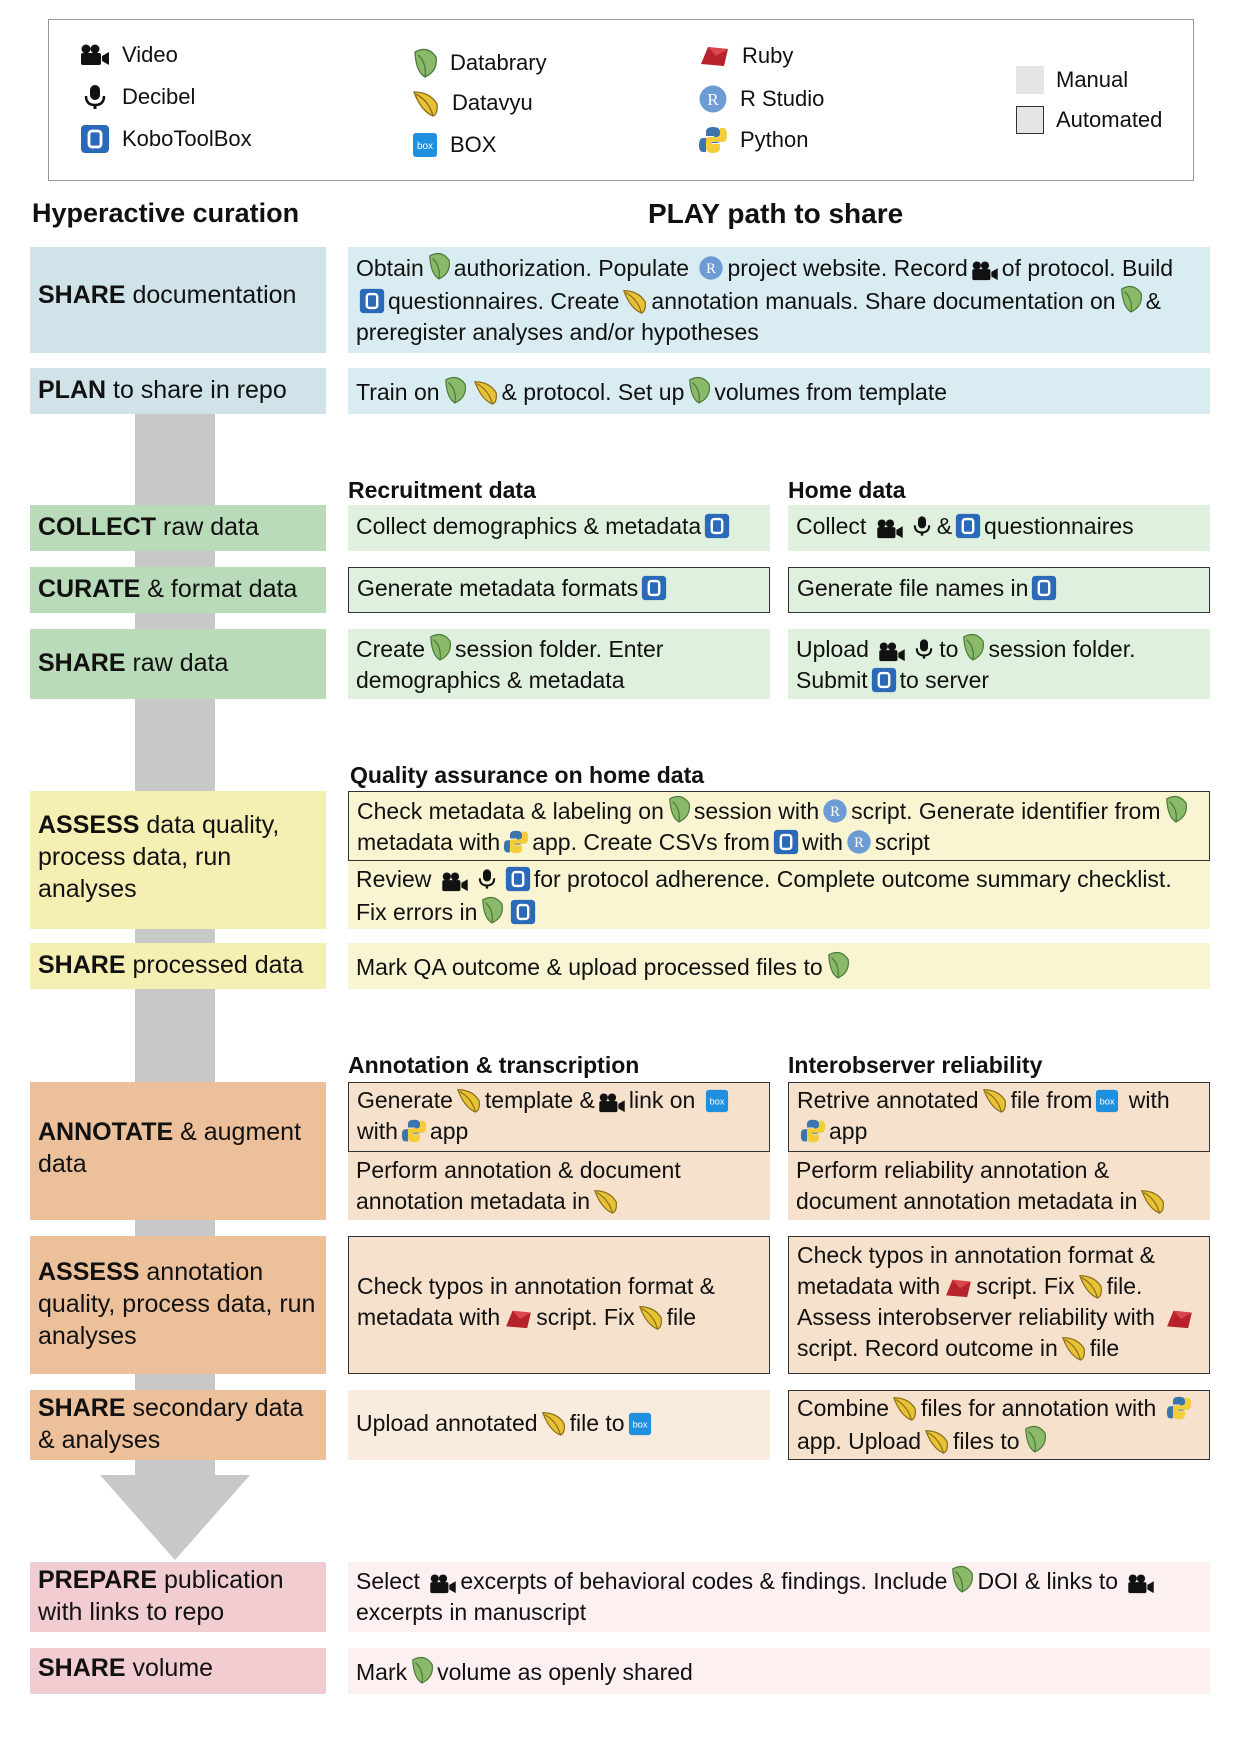 Image resolution: width=1240 pixels, height=1754 pixels. Describe the element at coordinates (999, 590) in the screenshot. I see `curate-home-box: Generate file names in` at that location.